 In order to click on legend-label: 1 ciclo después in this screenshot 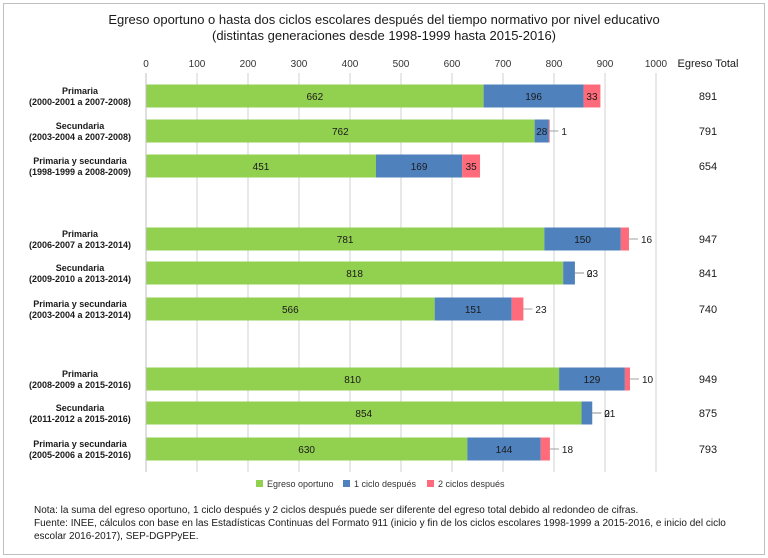, I will do `click(385, 484)`.